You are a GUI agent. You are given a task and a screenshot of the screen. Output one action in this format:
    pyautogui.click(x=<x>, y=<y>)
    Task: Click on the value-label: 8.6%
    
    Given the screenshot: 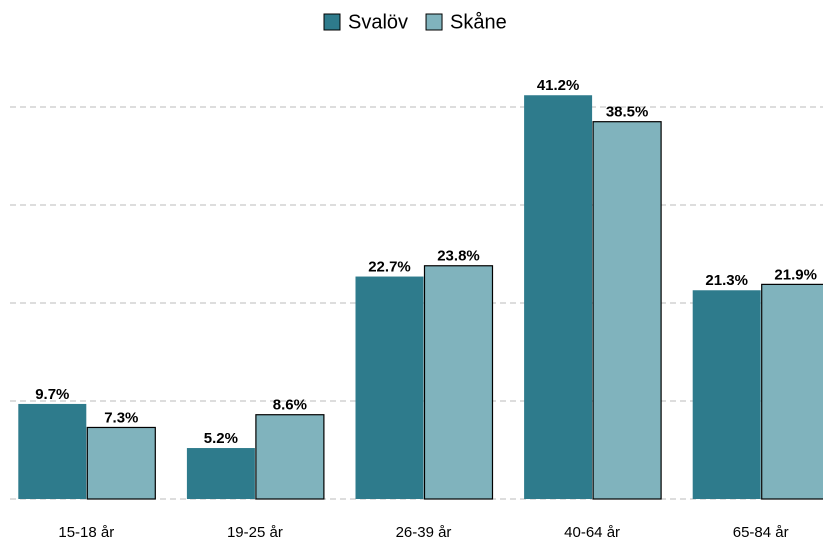 What is the action you would take?
    pyautogui.click(x=290, y=405)
    